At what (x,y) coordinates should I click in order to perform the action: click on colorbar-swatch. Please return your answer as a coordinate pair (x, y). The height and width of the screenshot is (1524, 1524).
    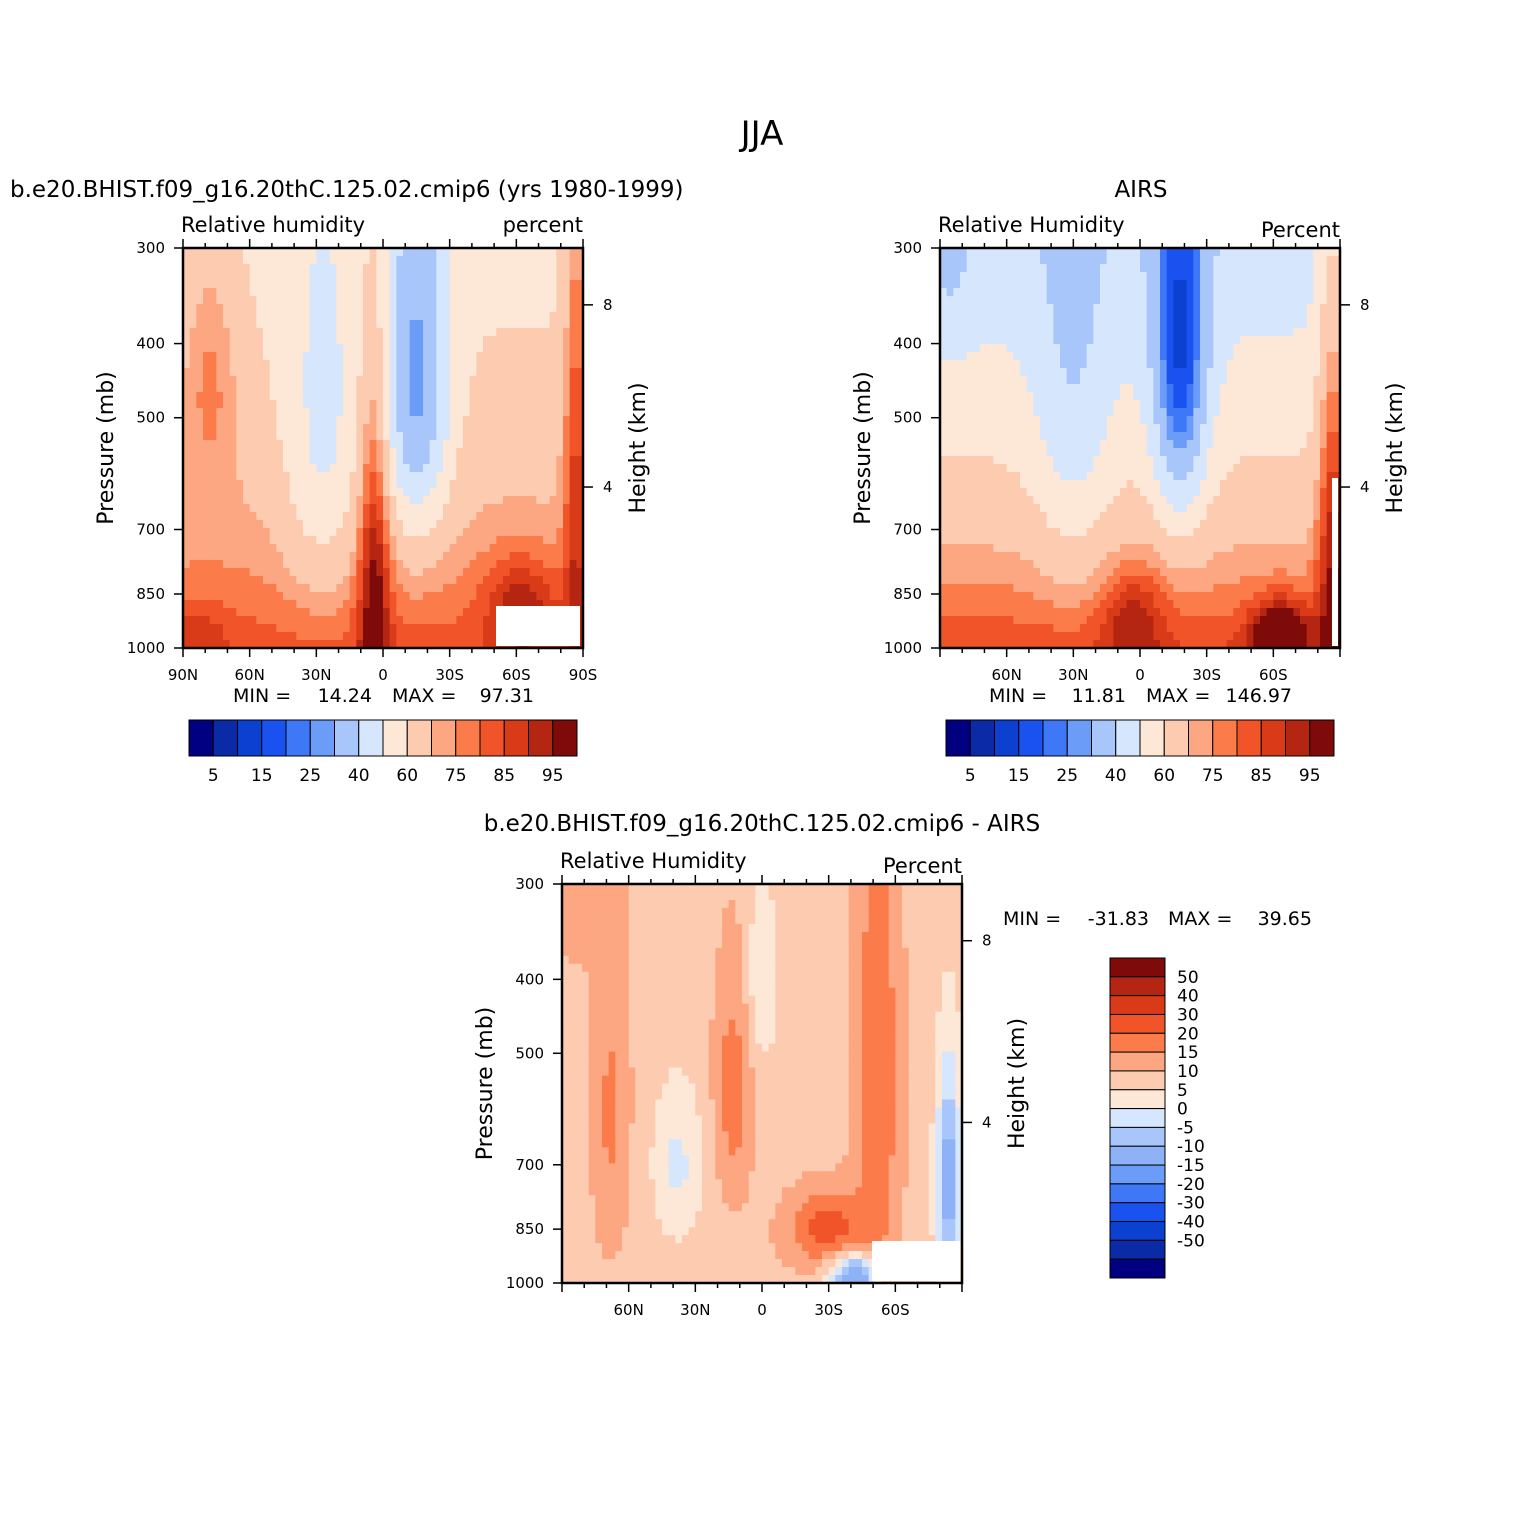
    Looking at the image, I should click on (225, 738).